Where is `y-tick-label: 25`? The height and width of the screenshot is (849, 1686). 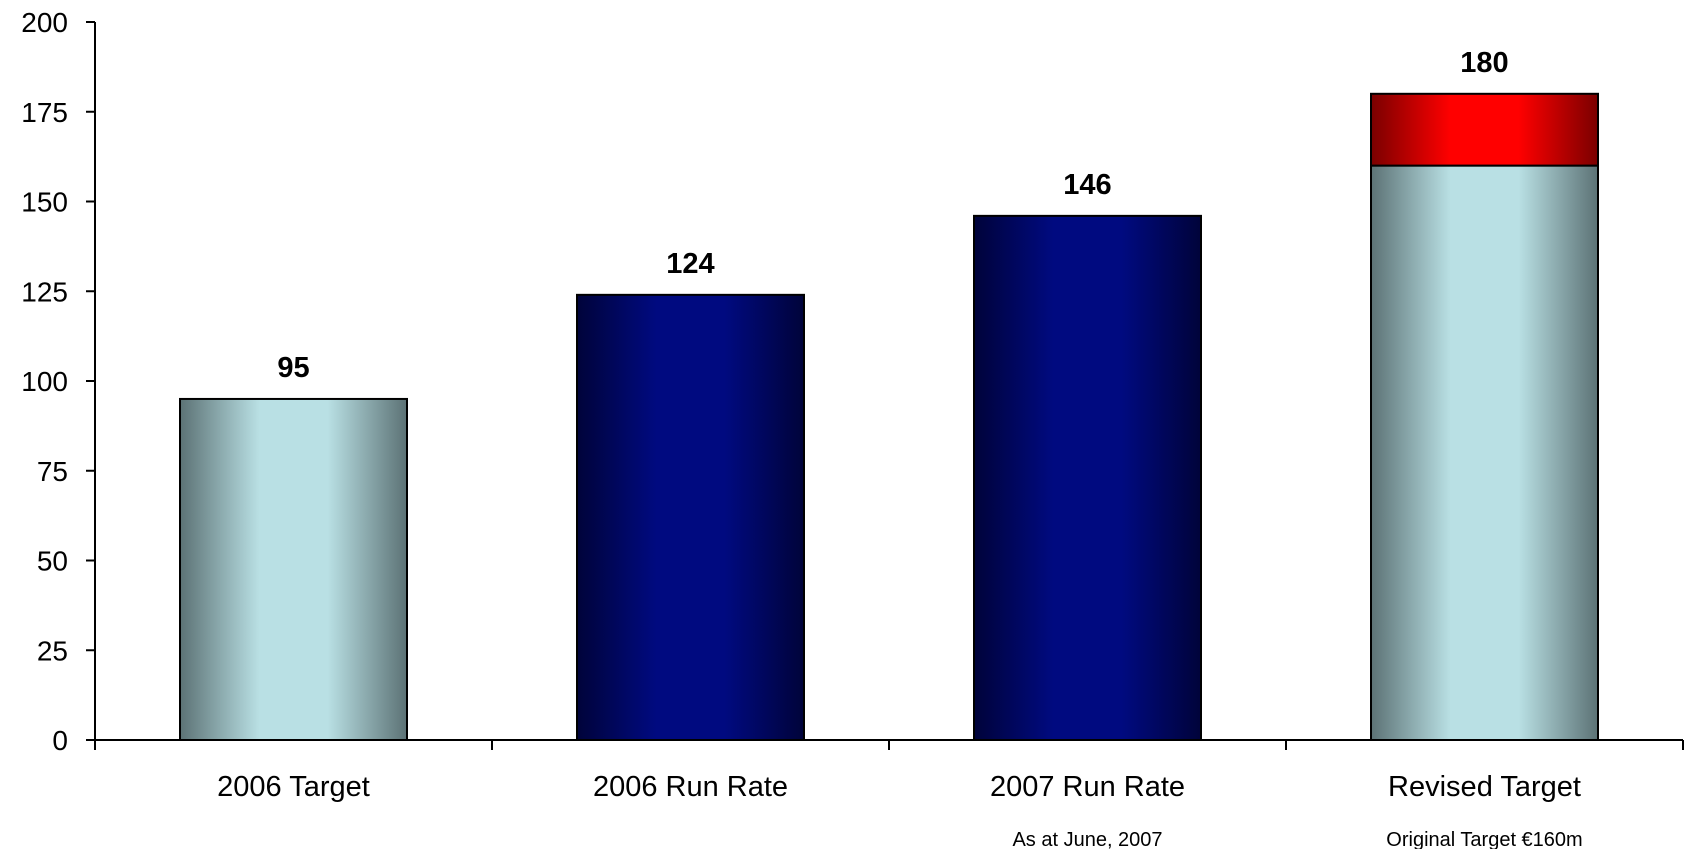 y-tick-label: 25 is located at coordinates (52, 650).